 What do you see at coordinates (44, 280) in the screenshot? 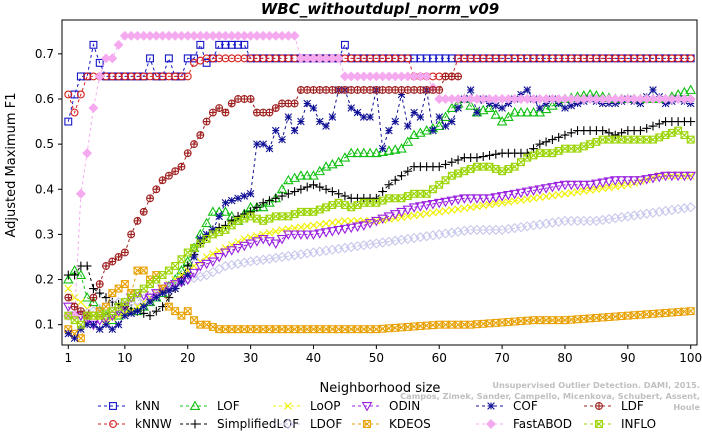
I see `y-tick-label: 0.2` at bounding box center [44, 280].